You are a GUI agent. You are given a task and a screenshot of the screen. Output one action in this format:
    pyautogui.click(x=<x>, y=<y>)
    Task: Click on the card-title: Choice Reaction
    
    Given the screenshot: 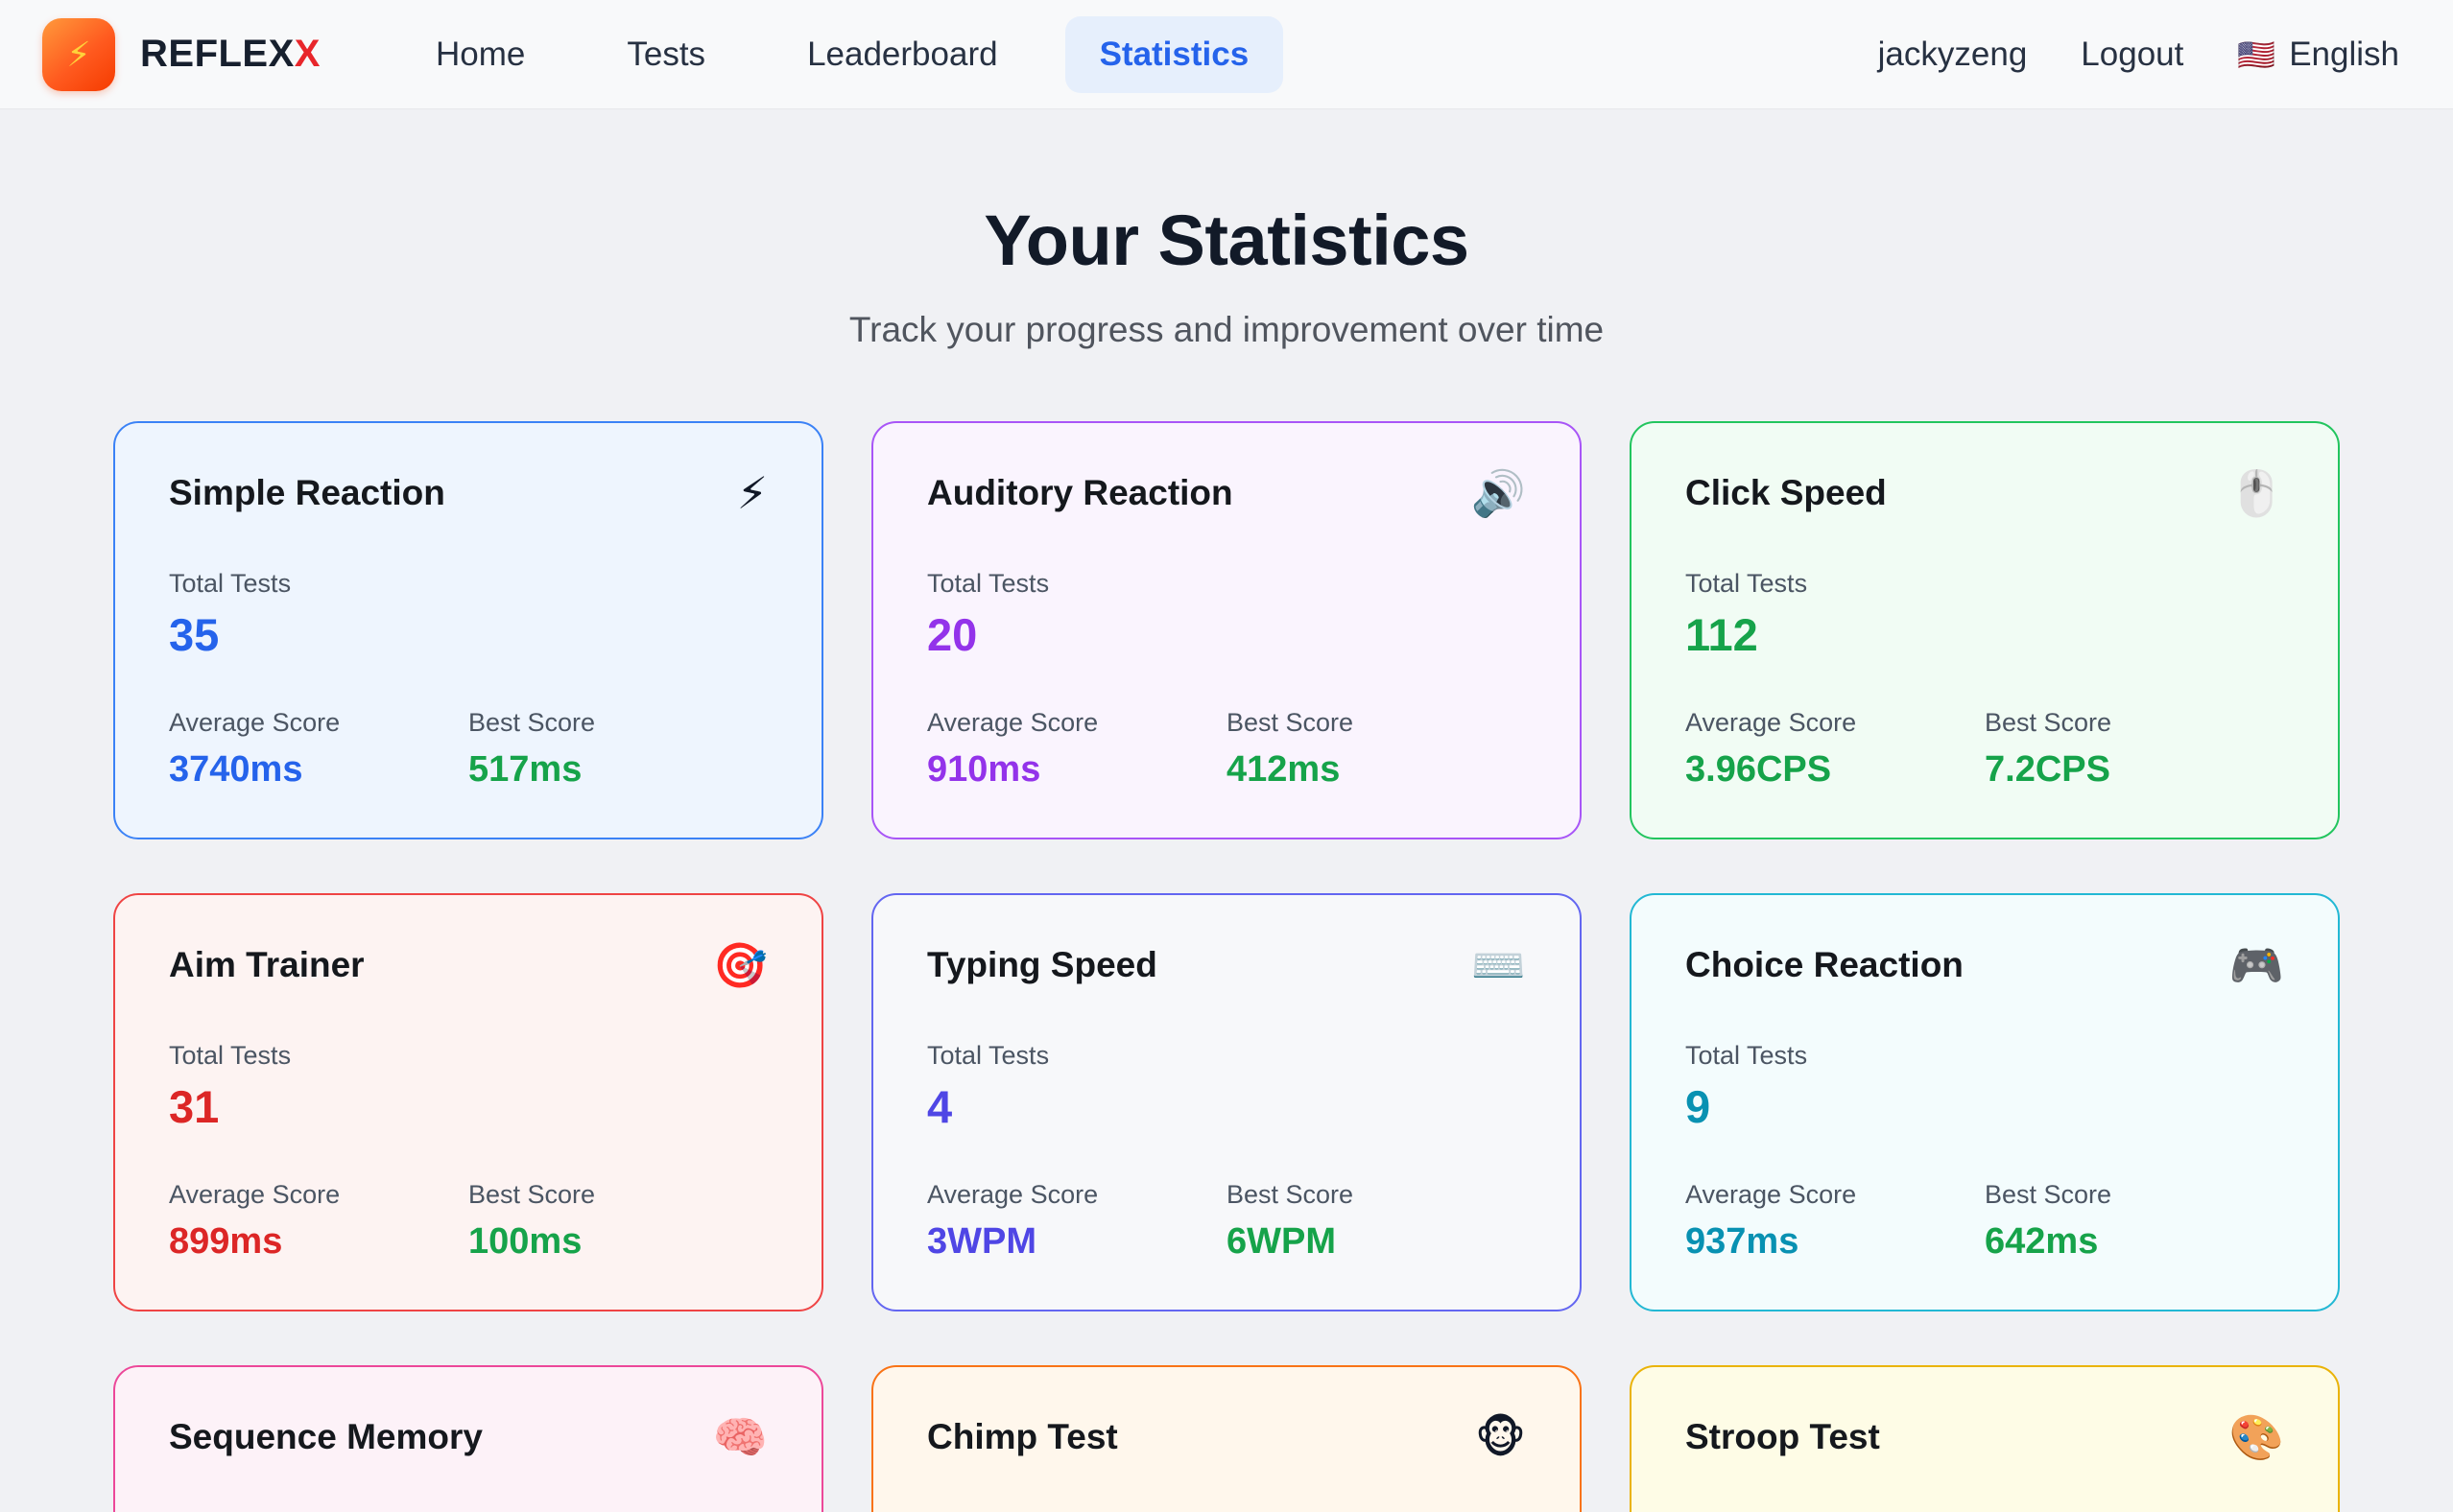 What is the action you would take?
    pyautogui.click(x=1824, y=964)
    